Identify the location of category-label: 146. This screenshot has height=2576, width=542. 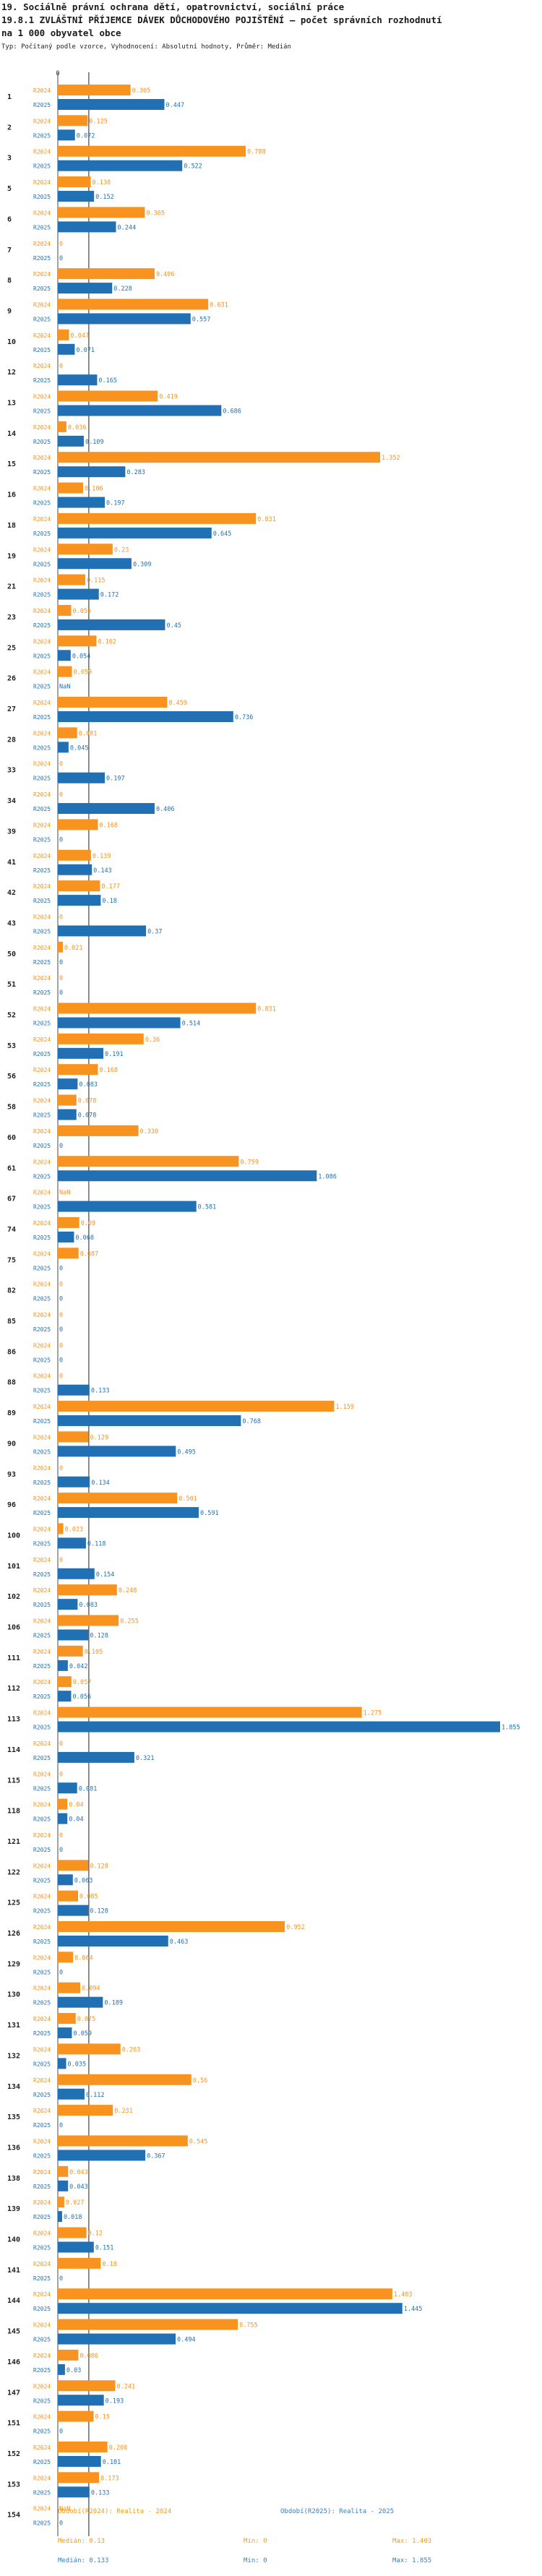
(13, 2362).